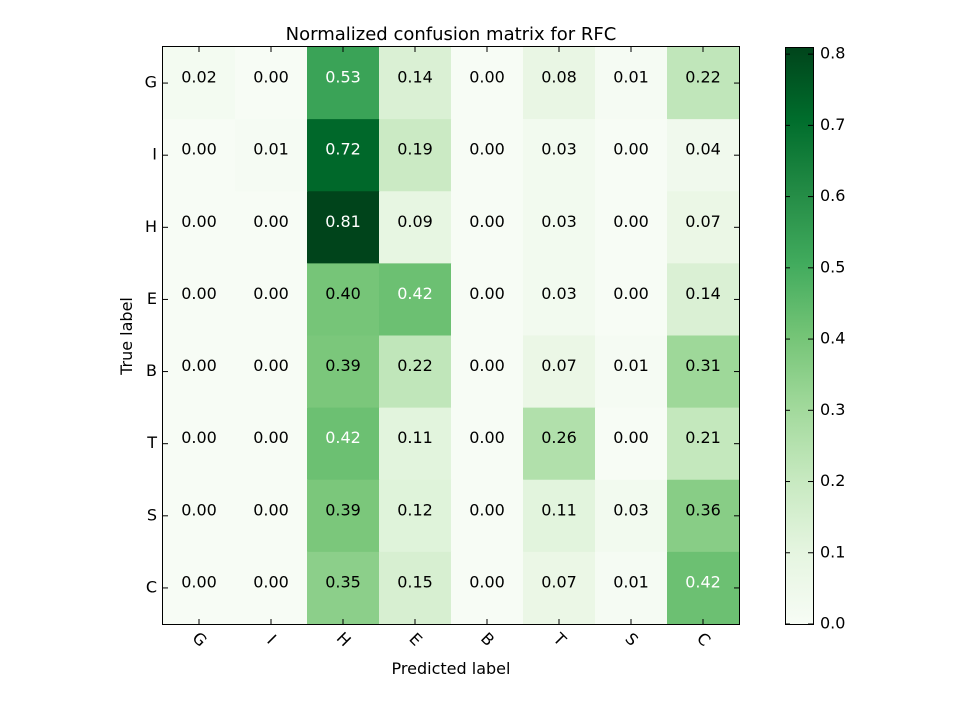 The width and height of the screenshot is (977, 710). What do you see at coordinates (703, 365) in the screenshot?
I see `cell-value-label: 0.31` at bounding box center [703, 365].